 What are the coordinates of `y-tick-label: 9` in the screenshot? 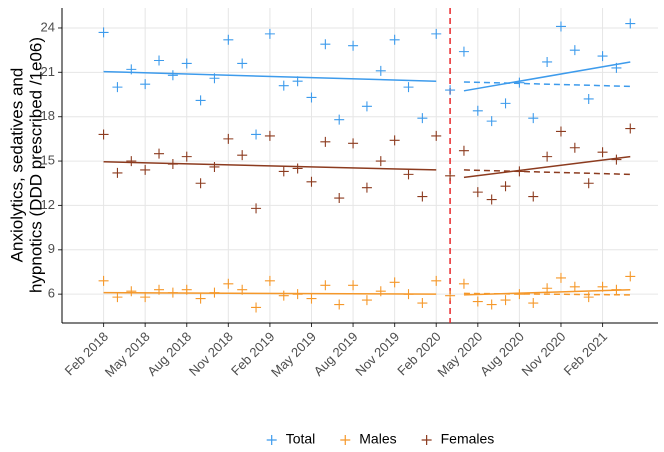 It's located at (51, 248).